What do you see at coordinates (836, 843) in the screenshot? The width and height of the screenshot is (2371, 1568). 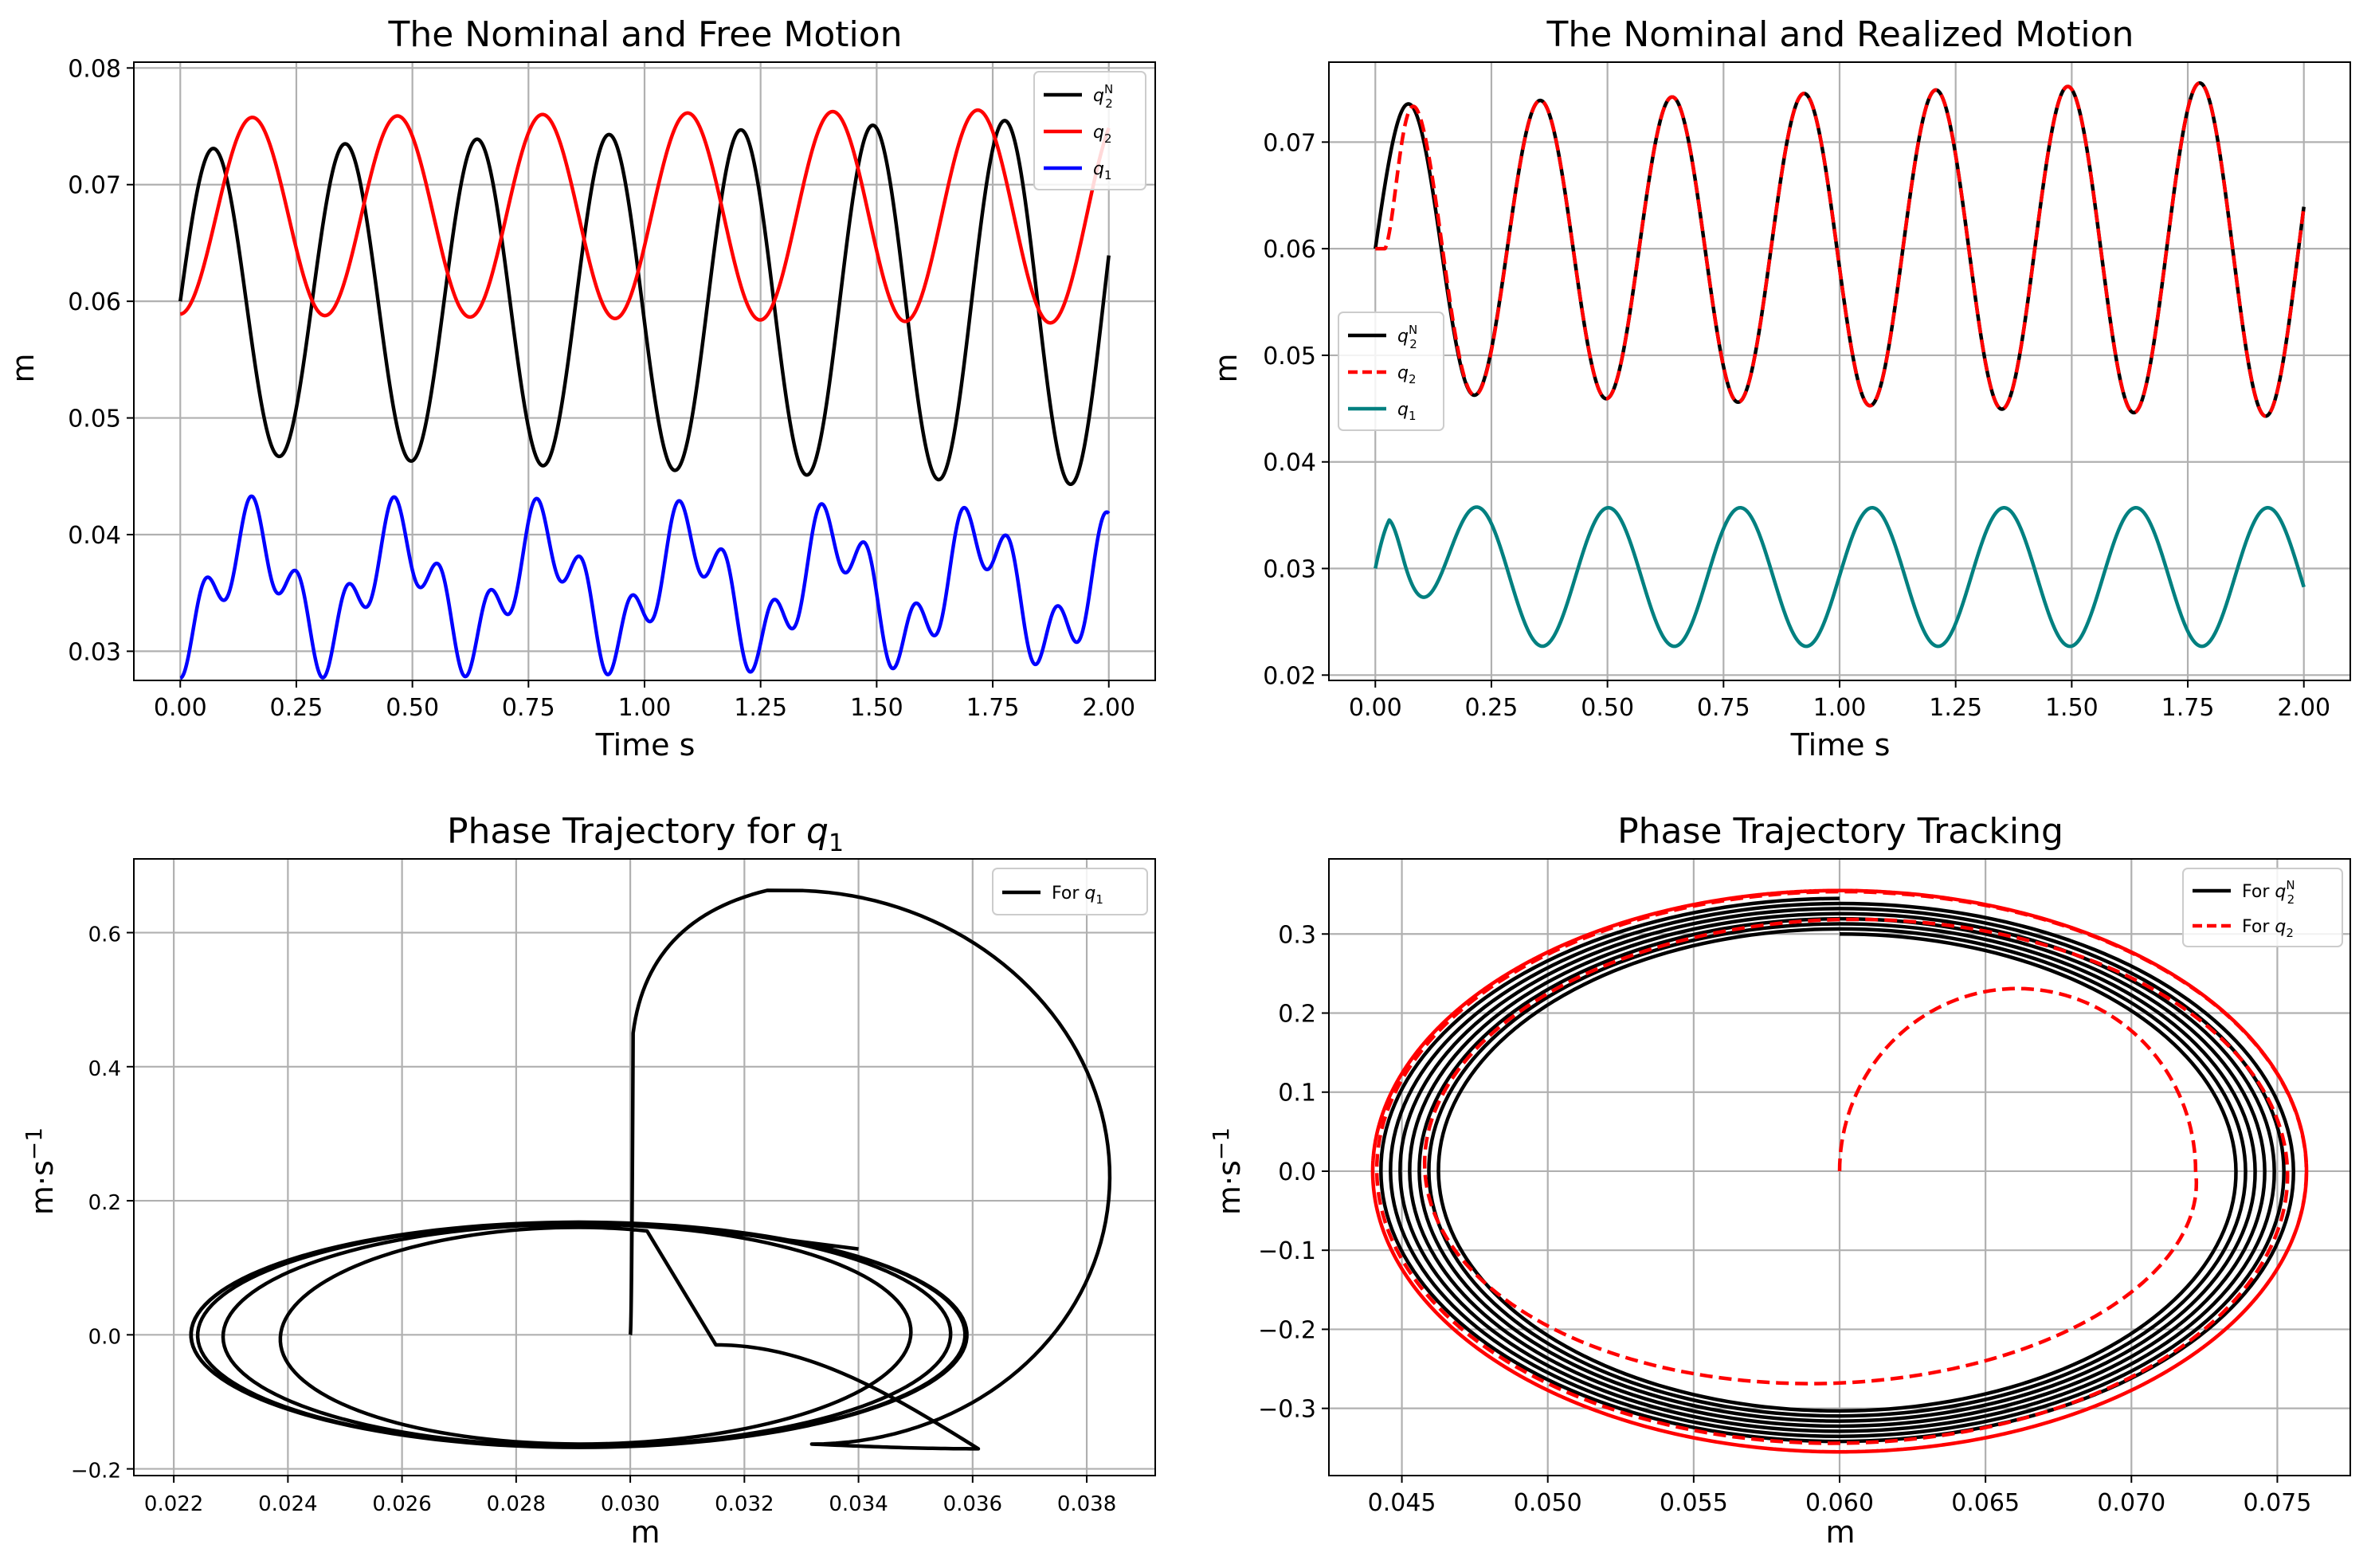 I see `chart-title-math-sub: 1` at bounding box center [836, 843].